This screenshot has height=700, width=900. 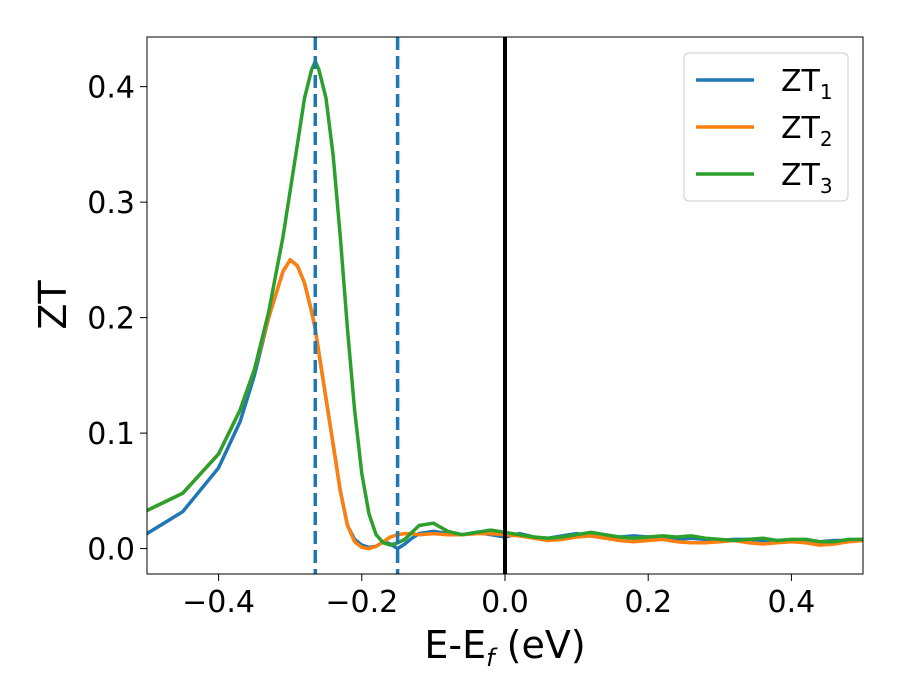 What do you see at coordinates (807, 178) in the screenshot?
I see `legend-label-3: ZT3` at bounding box center [807, 178].